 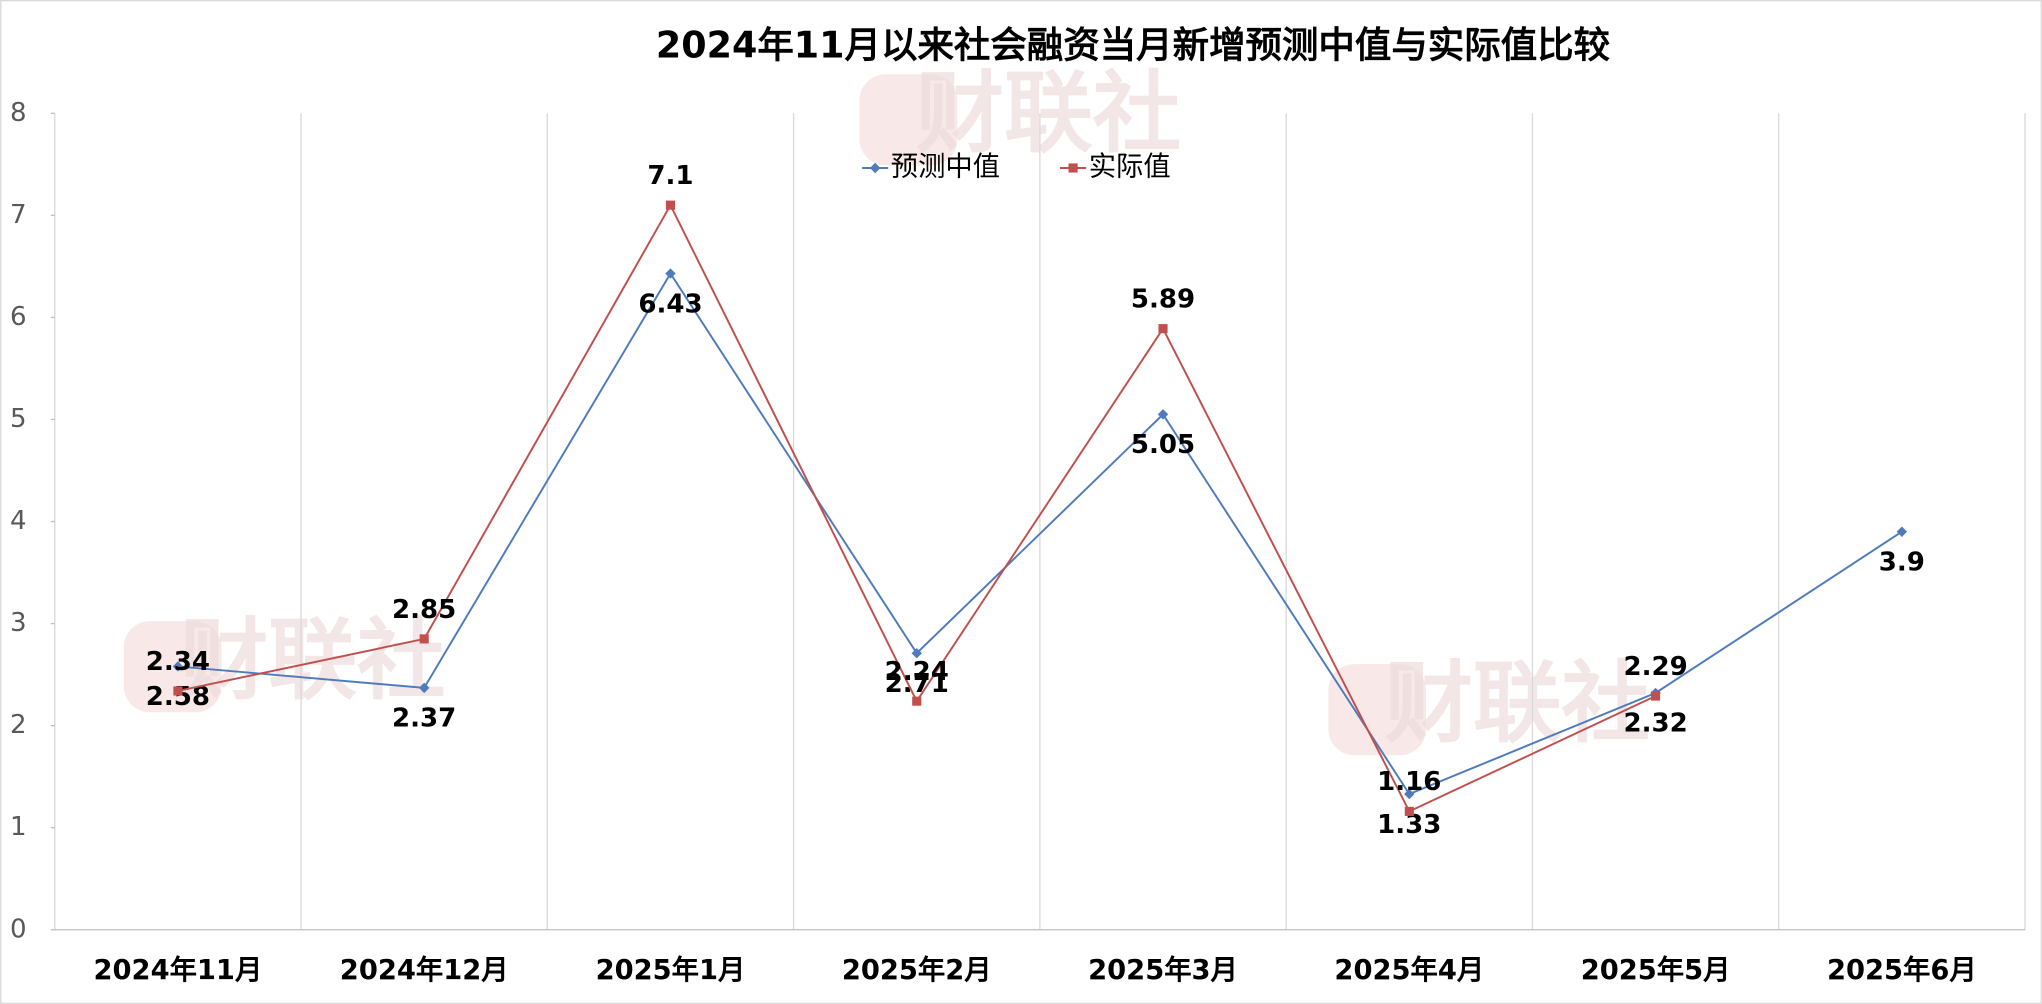 I want to click on chart-title: 2024年11月以来社会融资当月新增预测中值与实际值比较, so click(x=1133, y=44).